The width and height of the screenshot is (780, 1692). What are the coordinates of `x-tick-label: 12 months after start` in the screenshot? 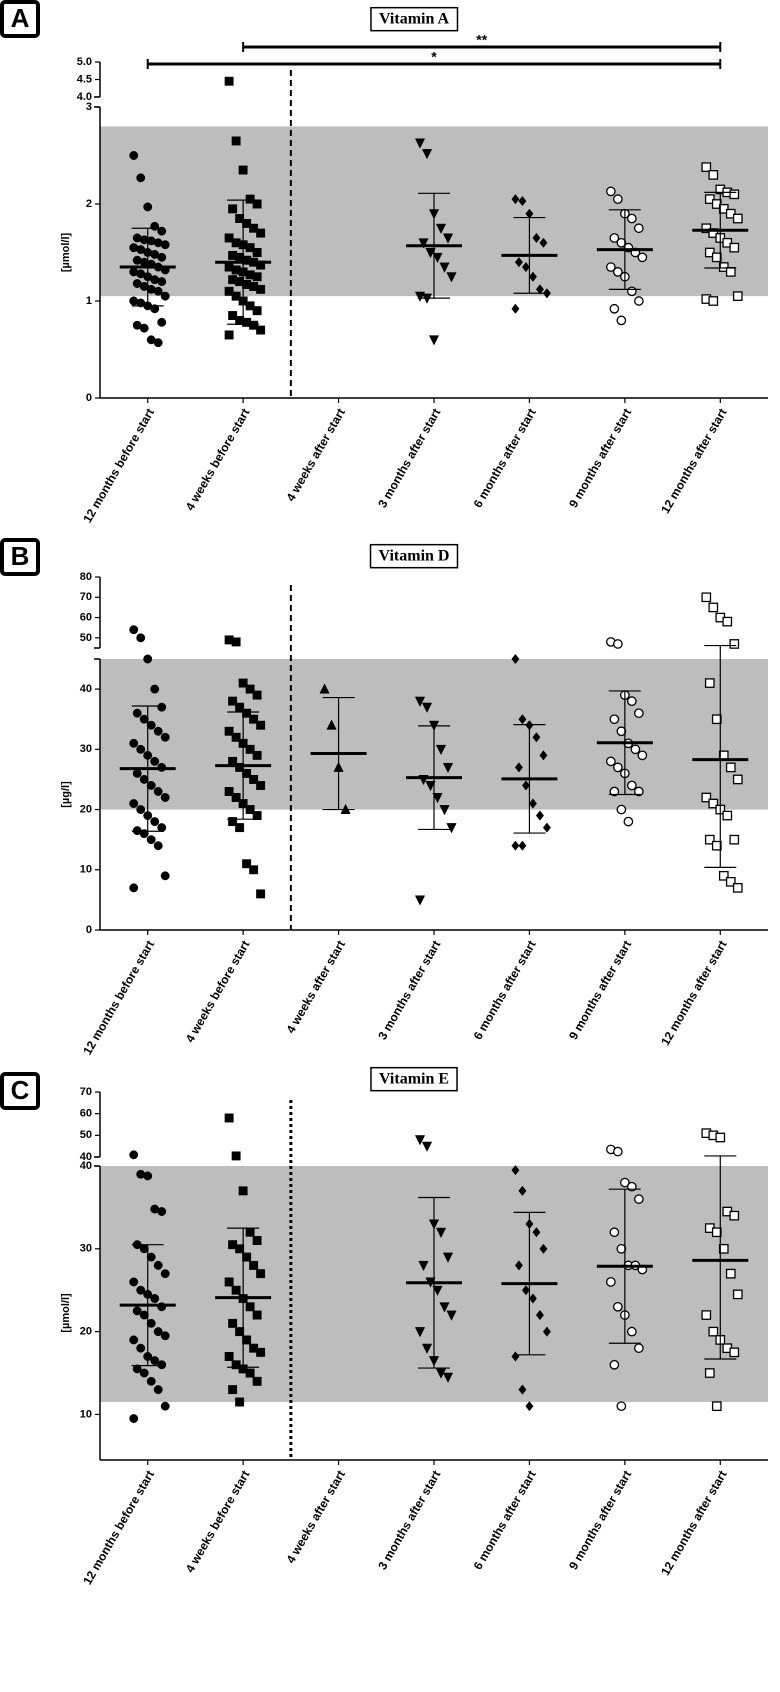 It's located at (693, 1523).